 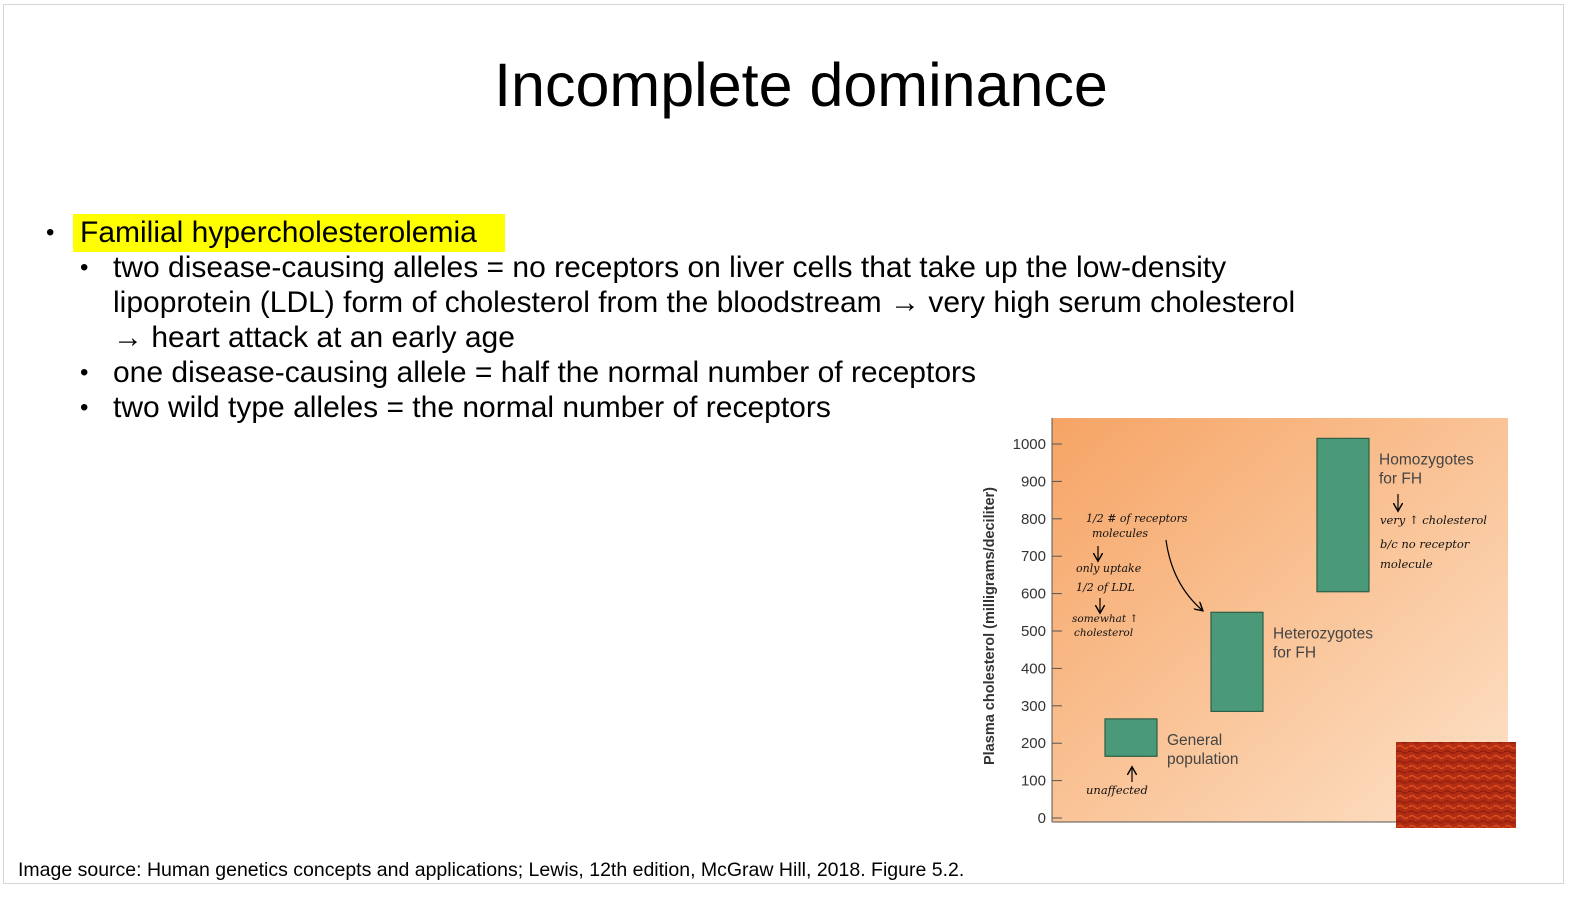 What do you see at coordinates (1105, 587) in the screenshot?
I see `note-left-4: 1/2 of LDL` at bounding box center [1105, 587].